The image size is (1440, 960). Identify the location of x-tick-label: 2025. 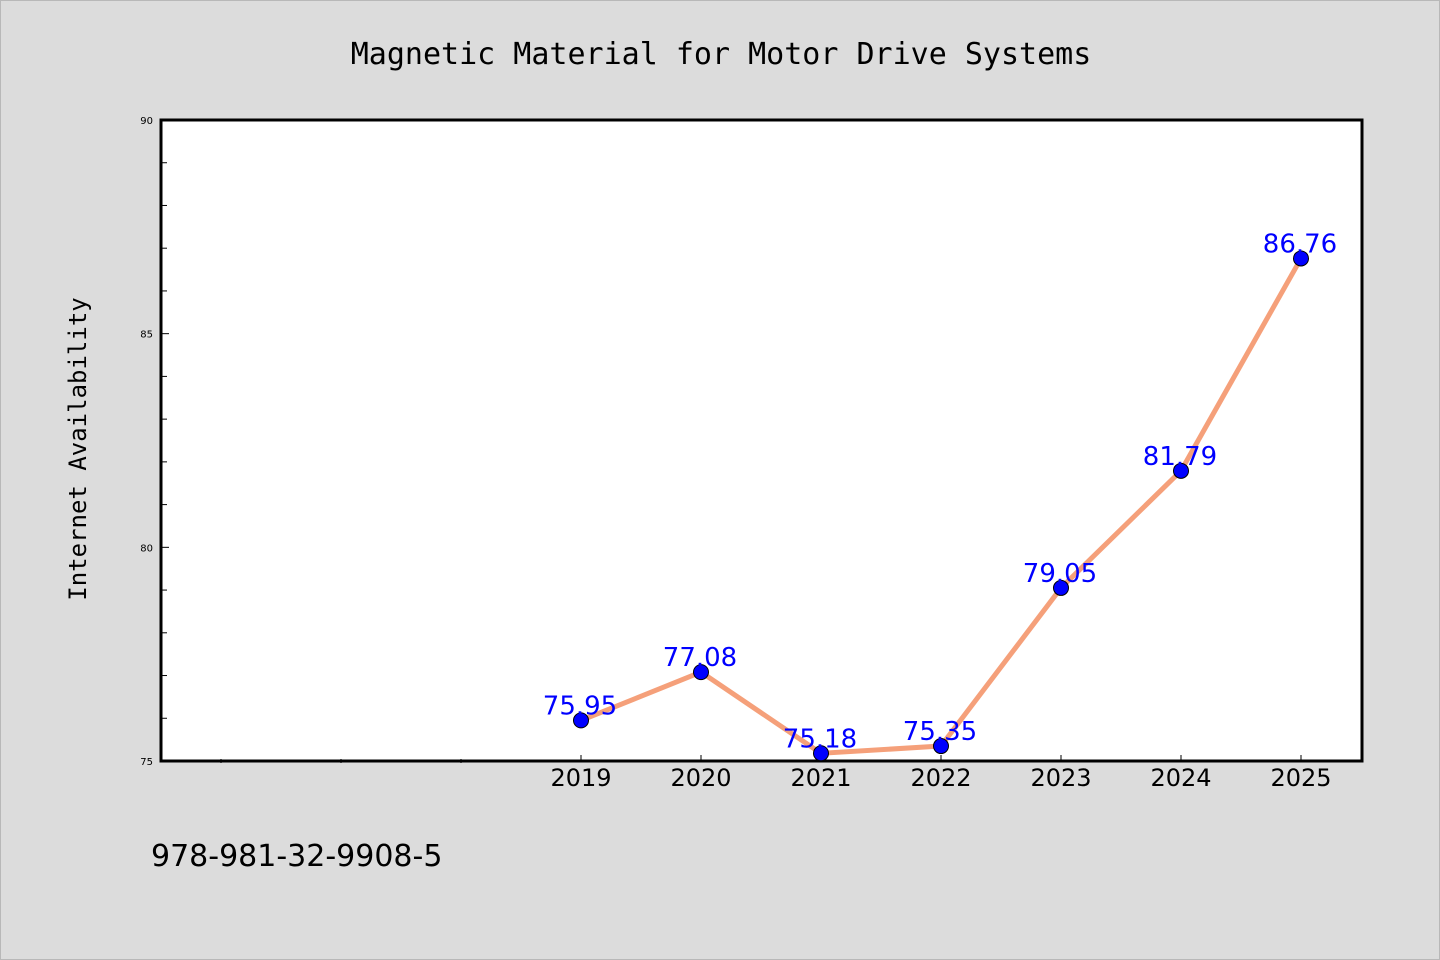
(1300, 778).